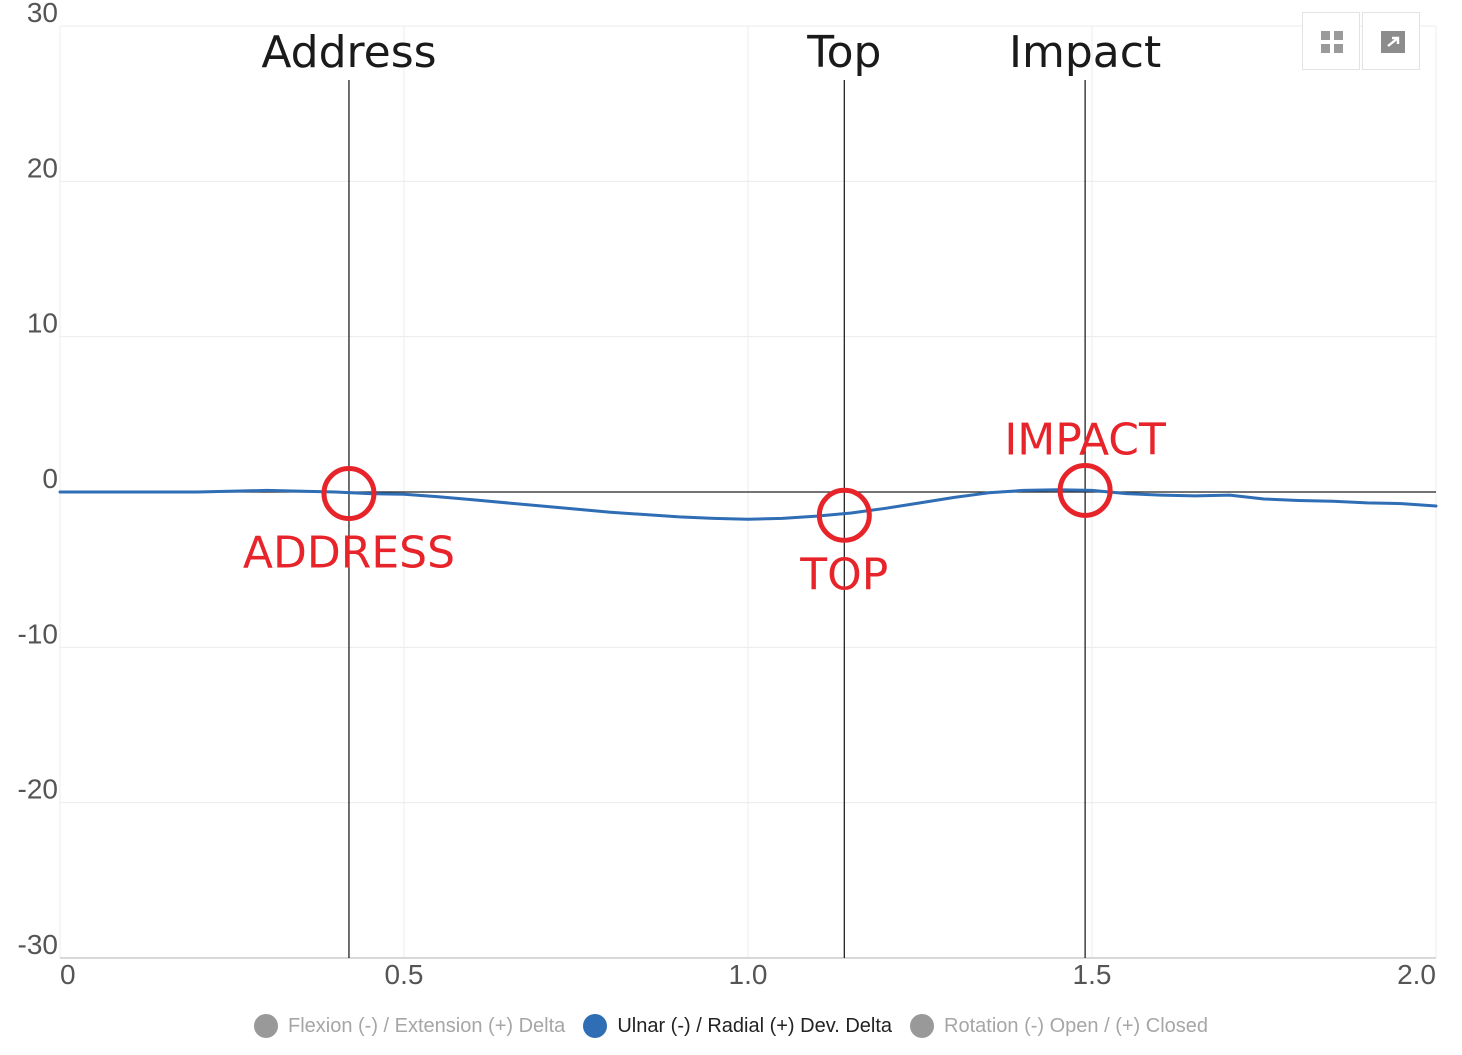 This screenshot has width=1462, height=1055. I want to click on legend-label: Rotation (-) Open / (+) Closed, so click(1076, 1025).